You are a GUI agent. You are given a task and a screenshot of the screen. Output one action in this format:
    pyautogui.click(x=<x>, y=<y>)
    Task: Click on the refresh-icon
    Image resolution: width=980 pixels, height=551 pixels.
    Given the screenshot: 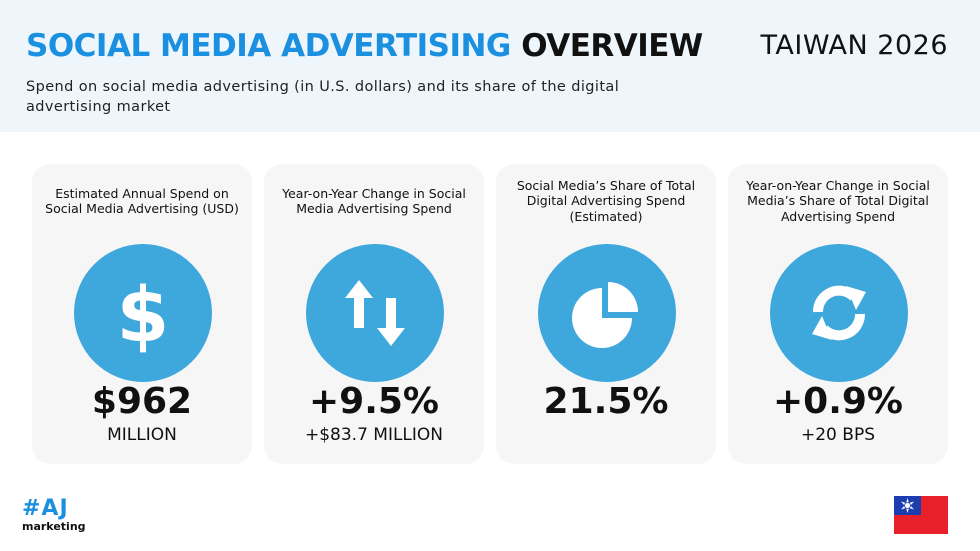 What is the action you would take?
    pyautogui.click(x=839, y=313)
    